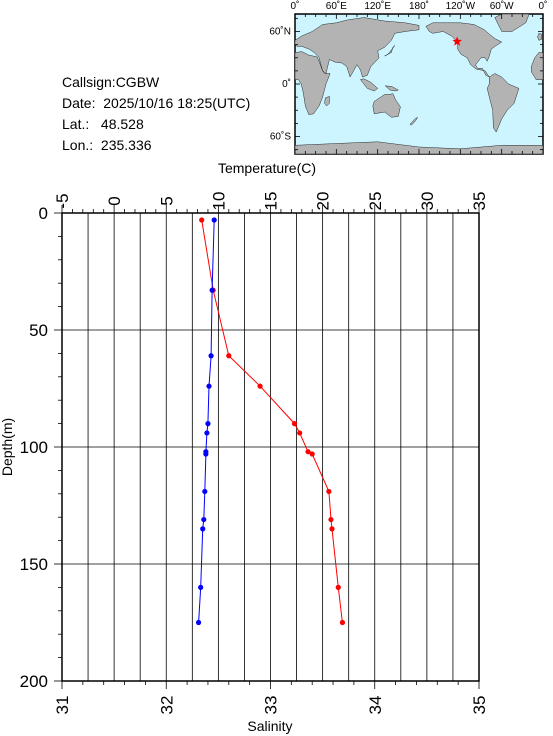  I want to click on temperature-tick-label: 20, so click(323, 201).